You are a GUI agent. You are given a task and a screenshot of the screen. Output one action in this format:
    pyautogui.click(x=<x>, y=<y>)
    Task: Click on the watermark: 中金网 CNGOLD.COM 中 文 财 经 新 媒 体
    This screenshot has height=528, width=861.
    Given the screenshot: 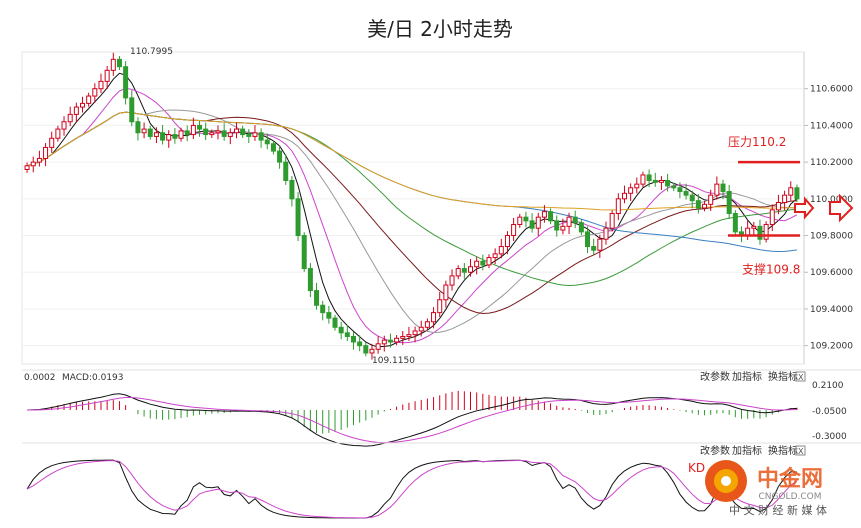 What is the action you would take?
    pyautogui.click(x=766, y=488)
    